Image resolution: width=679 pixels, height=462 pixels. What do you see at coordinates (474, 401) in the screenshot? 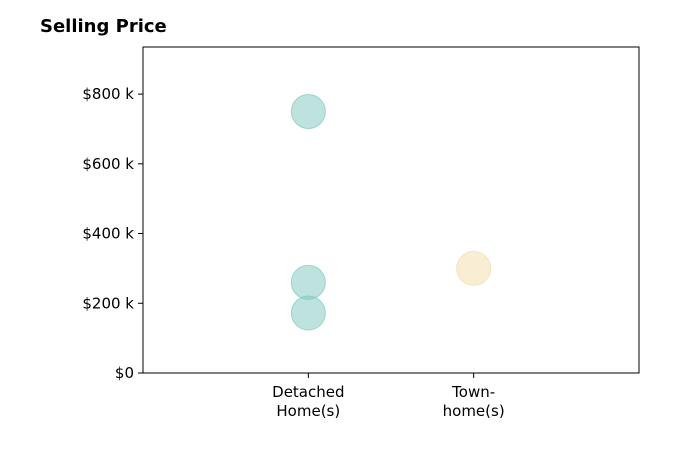
I see `x-tick-label: Town-home(s)` at bounding box center [474, 401].